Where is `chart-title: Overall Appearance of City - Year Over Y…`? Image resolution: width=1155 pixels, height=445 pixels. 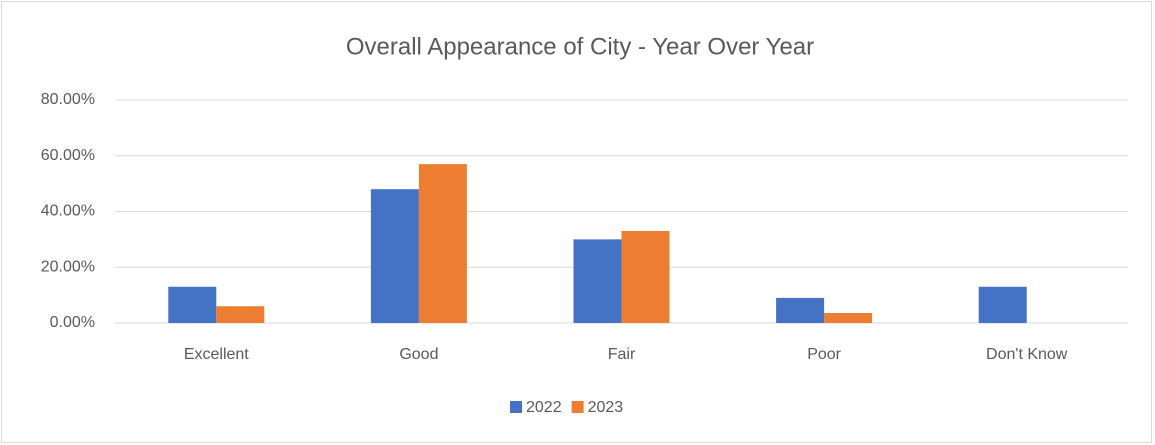 chart-title: Overall Appearance of City - Year Over Y… is located at coordinates (580, 46).